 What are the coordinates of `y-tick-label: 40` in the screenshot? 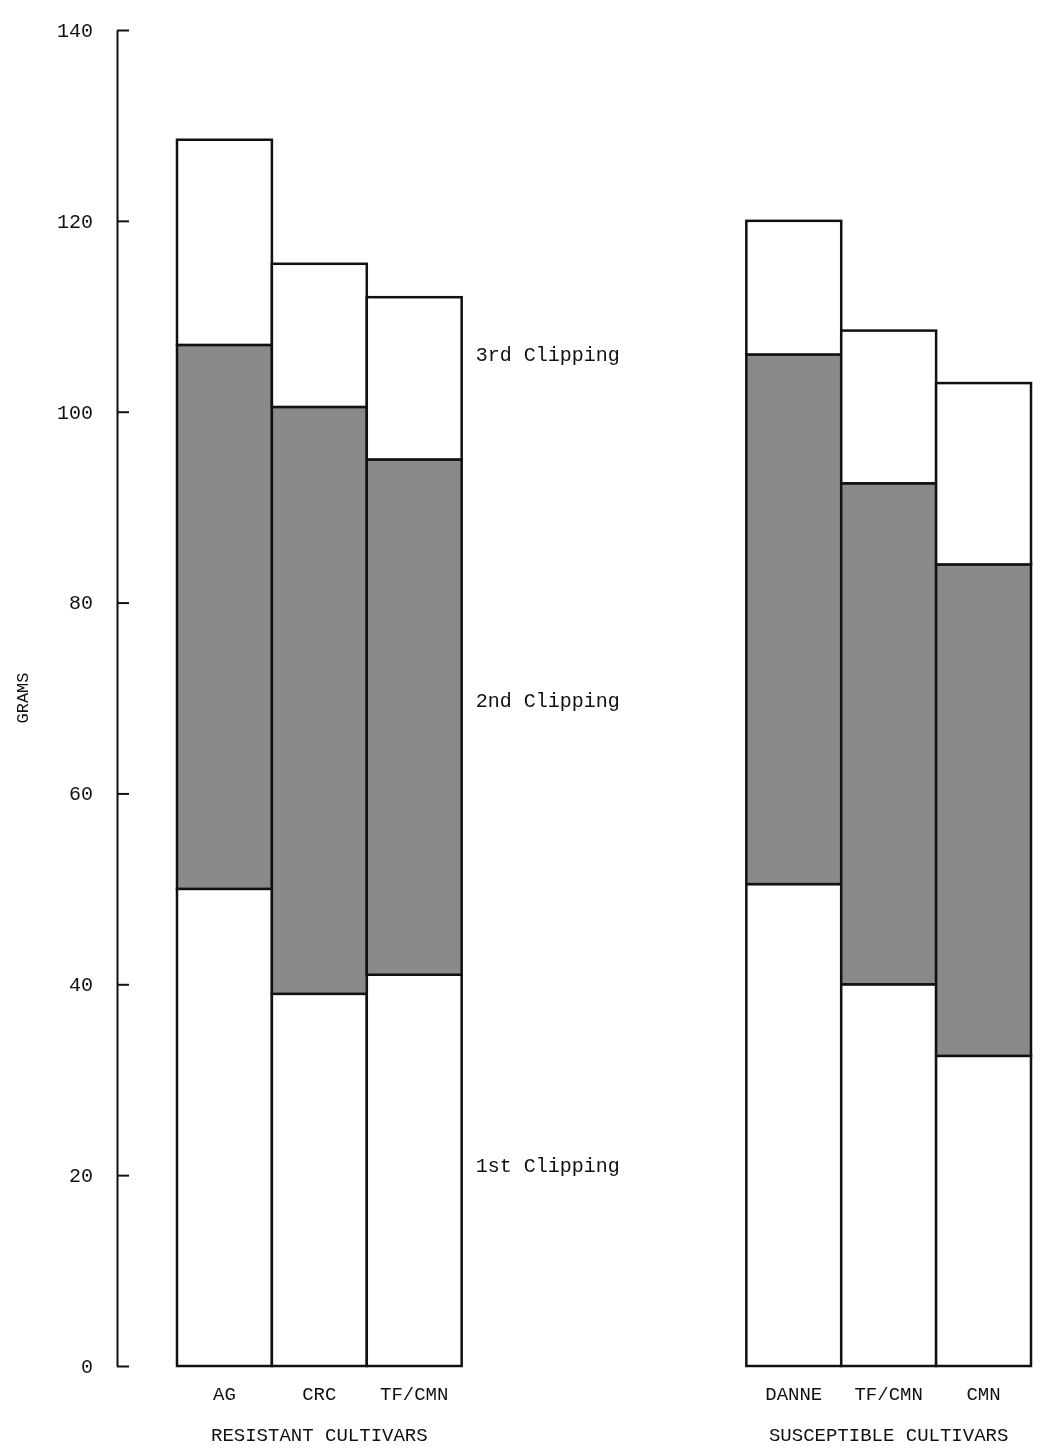 It's located at (80, 986).